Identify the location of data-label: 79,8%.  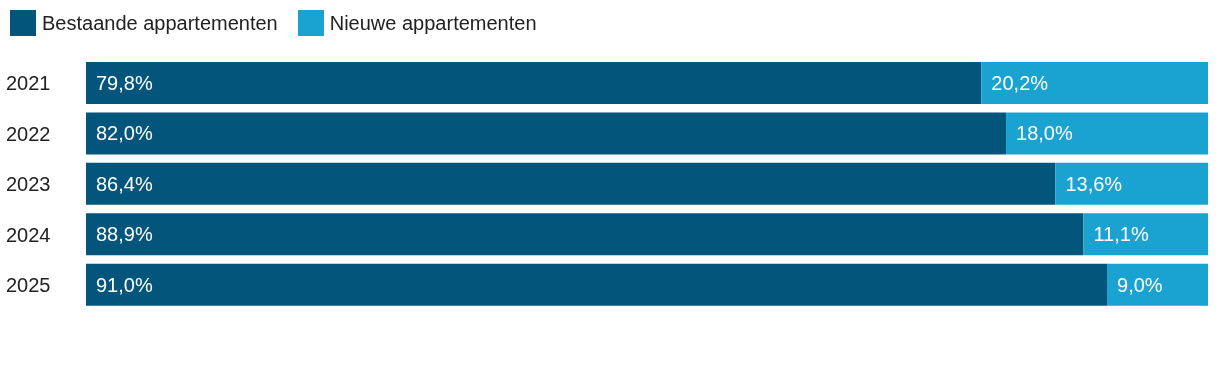
(124, 83).